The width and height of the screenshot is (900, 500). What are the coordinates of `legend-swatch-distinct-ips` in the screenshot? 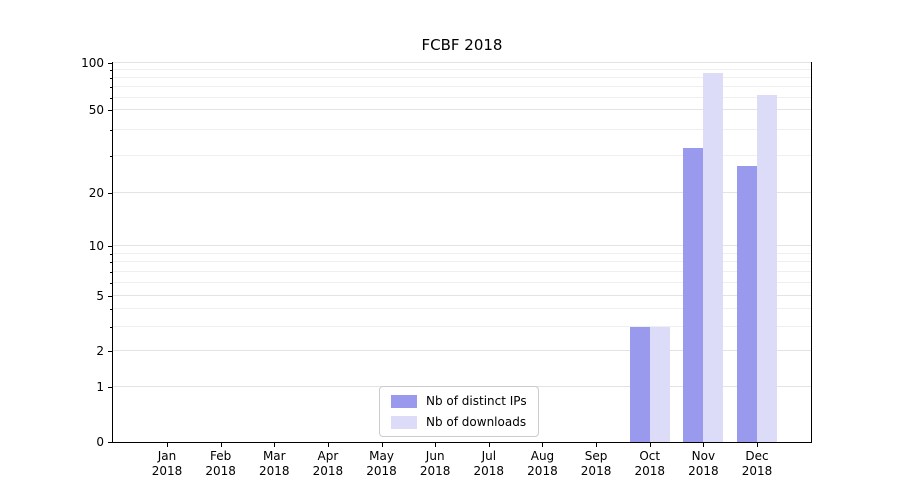 It's located at (404, 401).